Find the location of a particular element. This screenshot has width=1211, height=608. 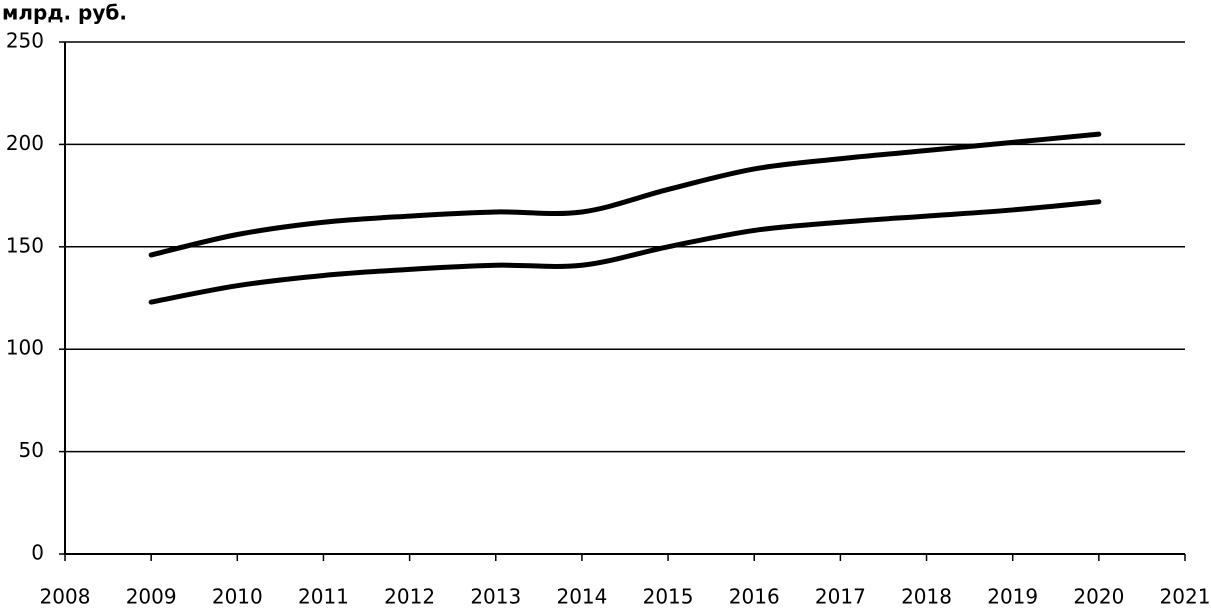

x-tick-label: 2021 is located at coordinates (1185, 596).